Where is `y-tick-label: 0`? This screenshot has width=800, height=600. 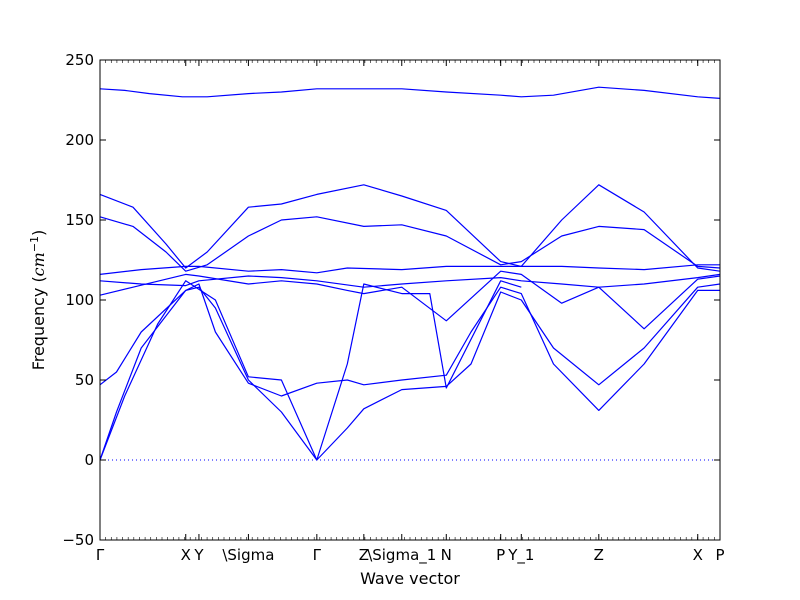 y-tick-label: 0 is located at coordinates (89, 460).